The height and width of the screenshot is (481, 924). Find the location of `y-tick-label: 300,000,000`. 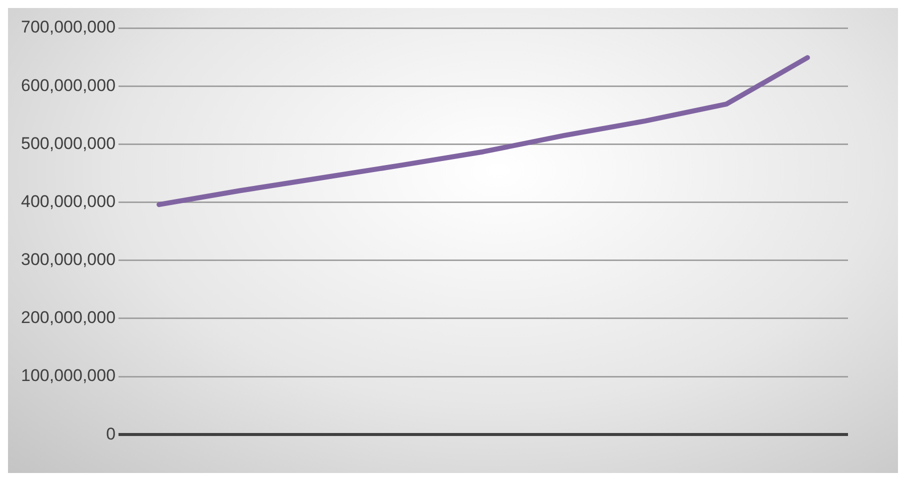

y-tick-label: 300,000,000 is located at coordinates (68, 260).